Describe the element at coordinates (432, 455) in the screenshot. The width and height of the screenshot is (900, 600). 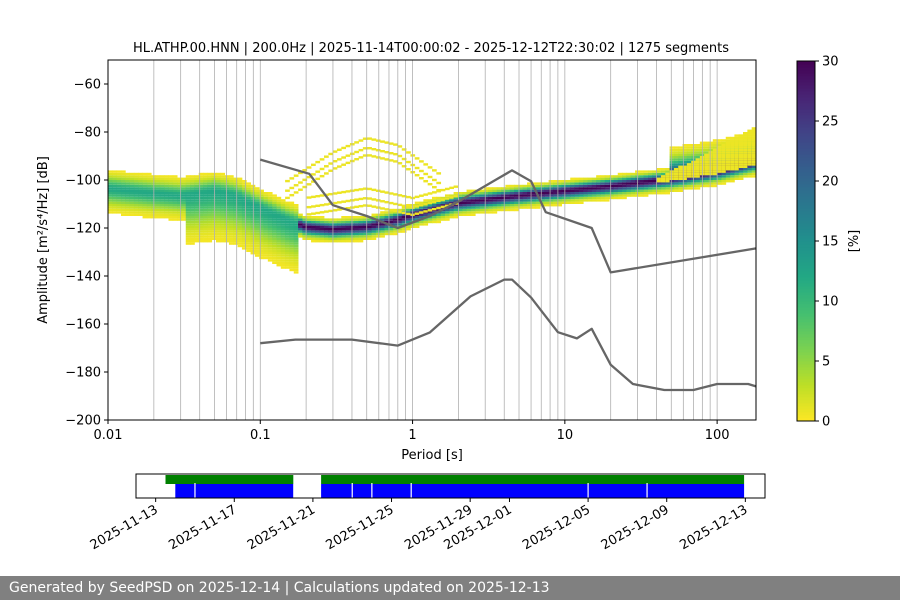
I see `x-axis-label: Period [s]` at that location.